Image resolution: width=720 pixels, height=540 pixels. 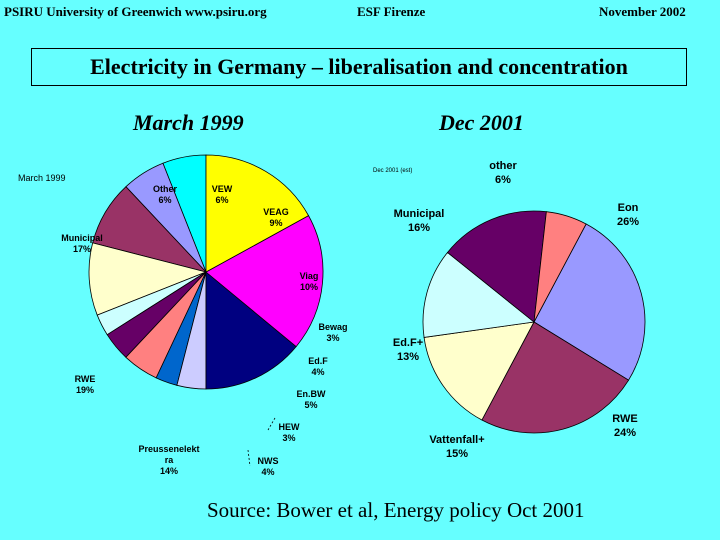 I want to click on slice-ed-f, so click(x=478, y=294).